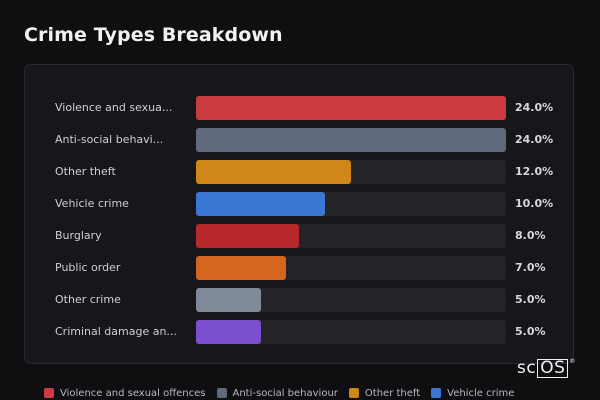 The image size is (600, 400). What do you see at coordinates (534, 171) in the screenshot?
I see `bar-value-label: 12.0%` at bounding box center [534, 171].